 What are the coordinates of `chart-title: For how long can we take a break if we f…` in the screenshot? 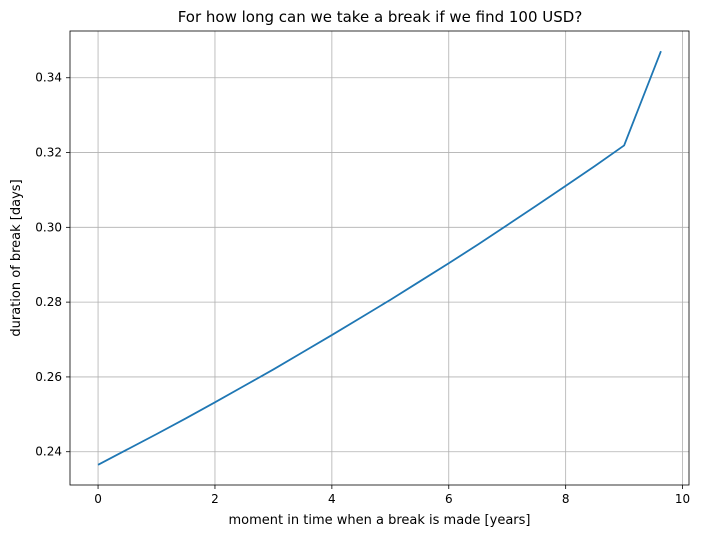 It's located at (380, 17).